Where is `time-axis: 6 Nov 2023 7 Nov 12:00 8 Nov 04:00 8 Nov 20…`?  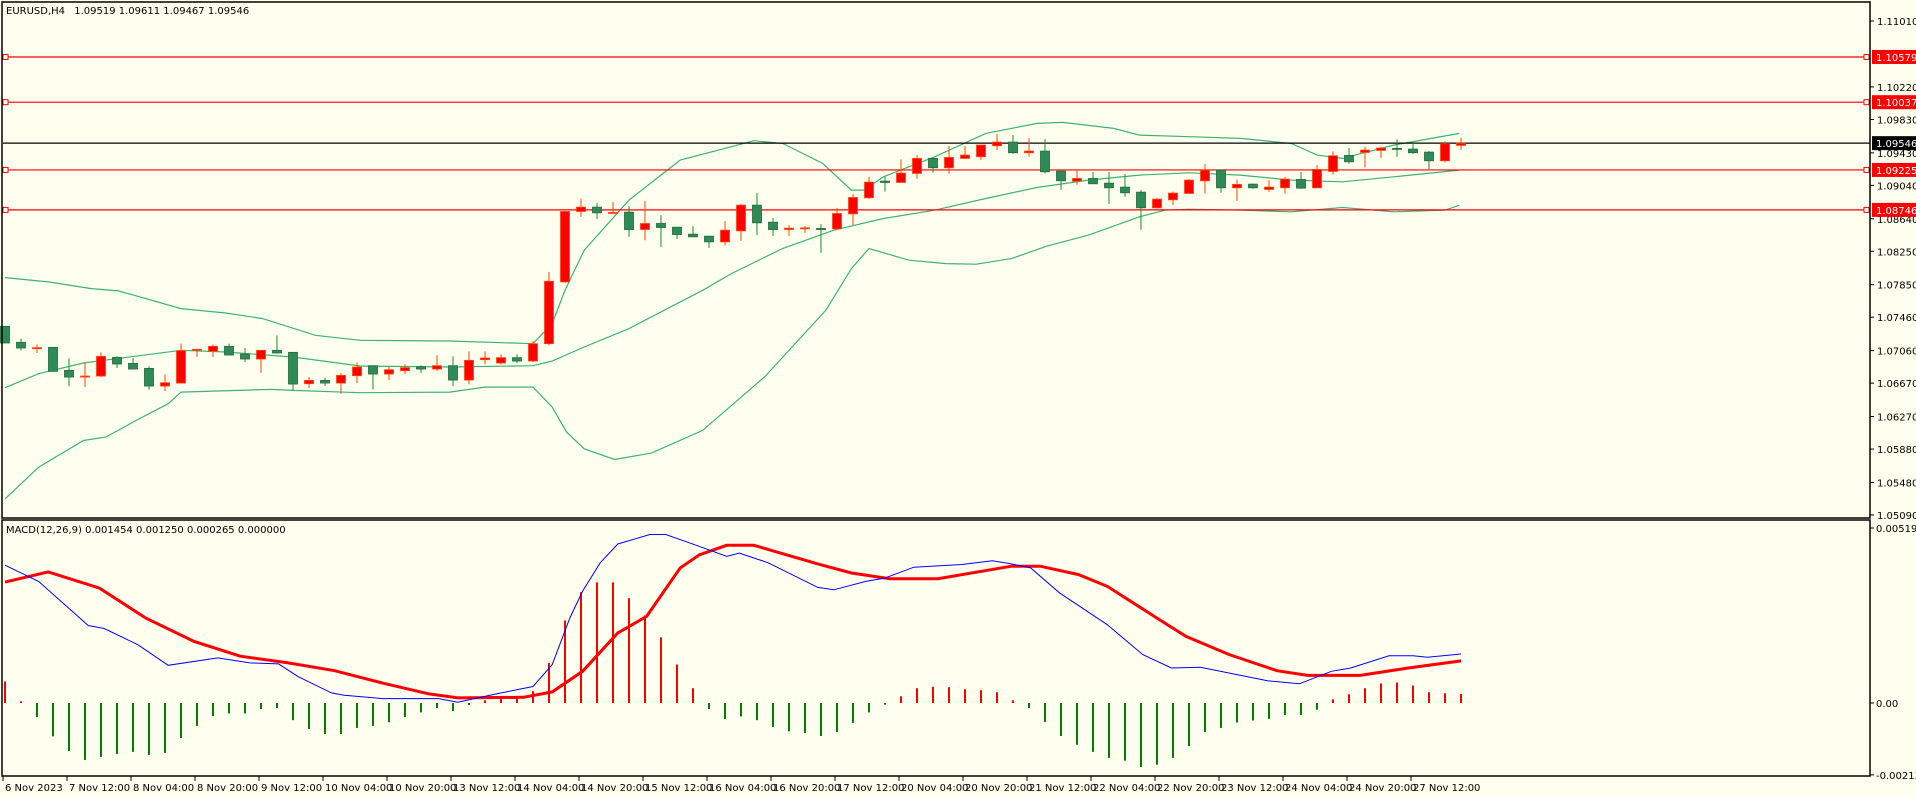 time-axis: 6 Nov 2023 7 Nov 12:00 8 Nov 04:00 8 Nov 20… is located at coordinates (741, 785).